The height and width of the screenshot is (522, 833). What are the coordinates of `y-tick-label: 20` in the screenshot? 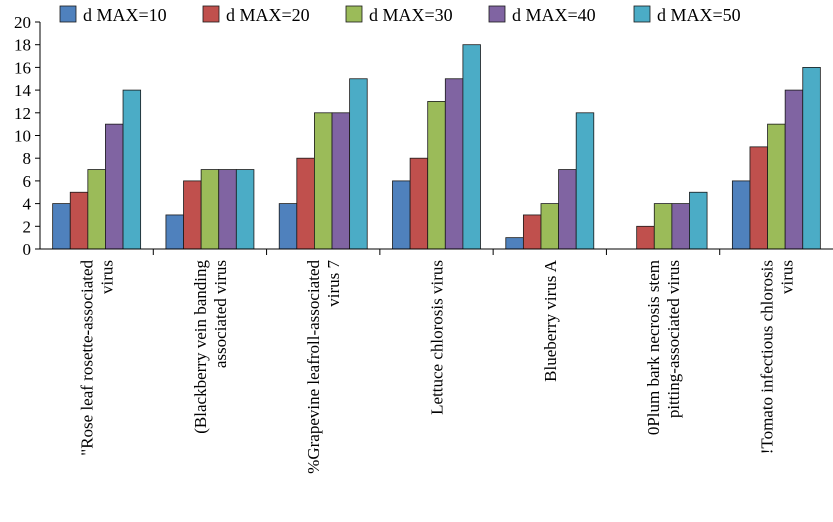 It's located at (22, 22).